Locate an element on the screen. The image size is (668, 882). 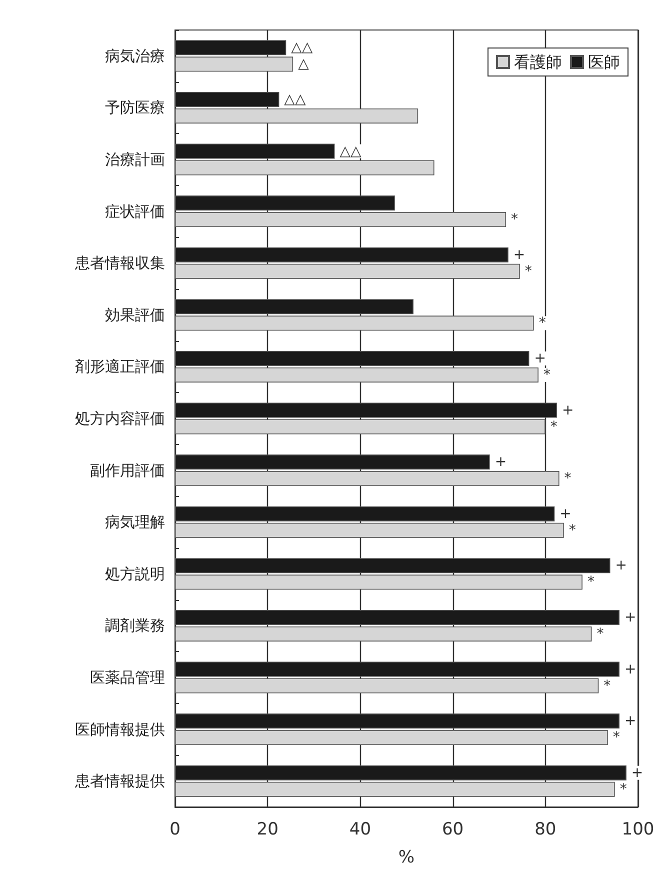
y-tick-label: 医薬品管理 is located at coordinates (127, 677).